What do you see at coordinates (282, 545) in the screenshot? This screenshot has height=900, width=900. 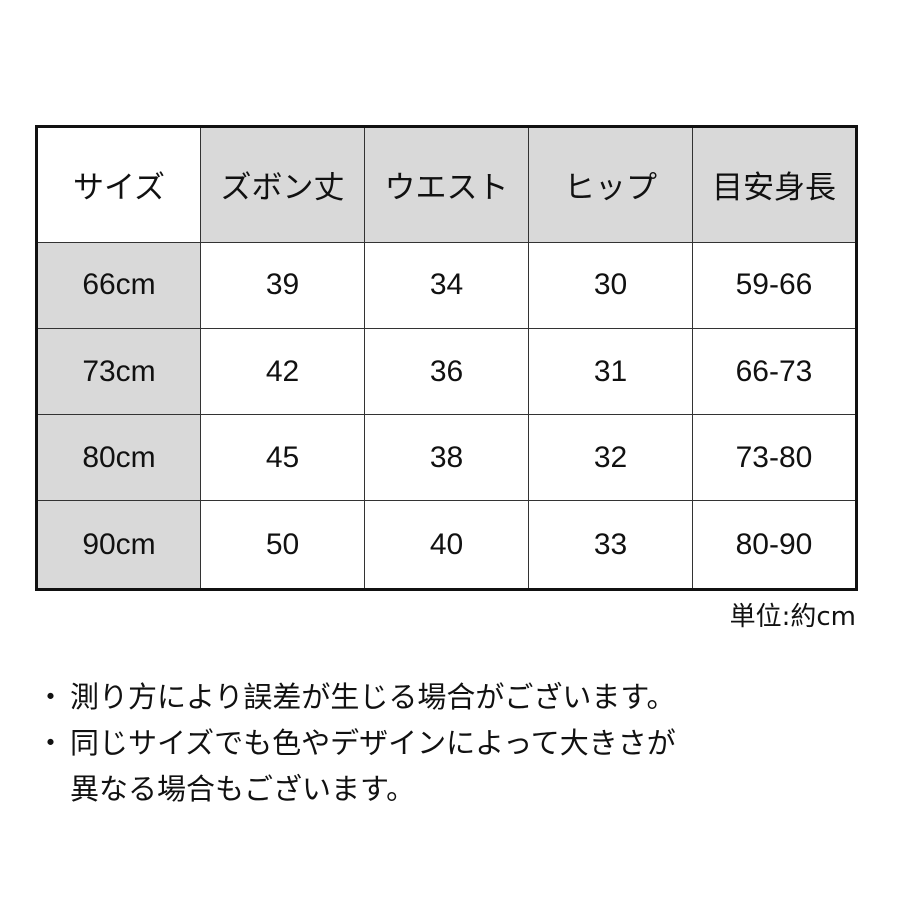 I see `table-cell: 50` at bounding box center [282, 545].